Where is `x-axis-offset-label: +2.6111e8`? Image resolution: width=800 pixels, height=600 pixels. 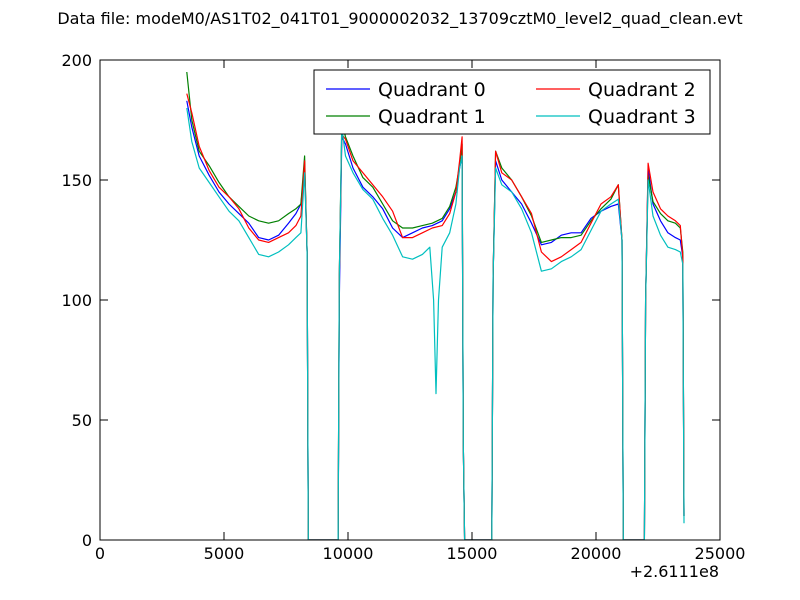
x-axis-offset-label: +2.6111e8 is located at coordinates (674, 571).